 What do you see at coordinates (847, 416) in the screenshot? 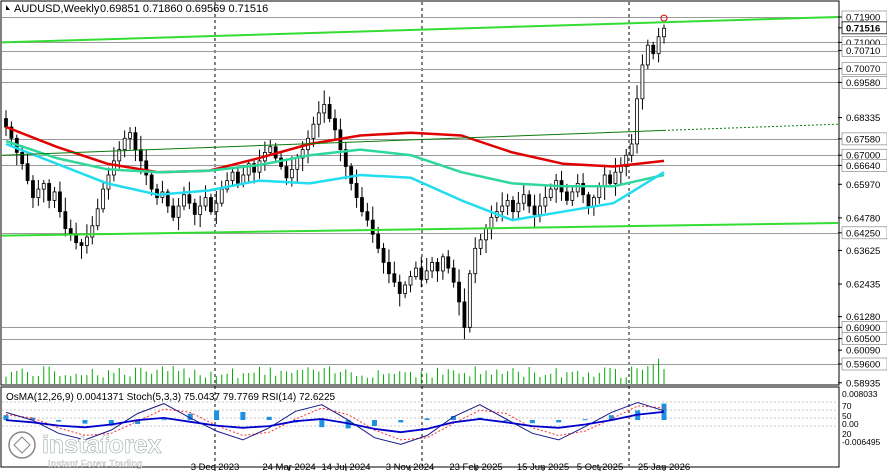
I see `indicator-tick-label: 50` at bounding box center [847, 416].